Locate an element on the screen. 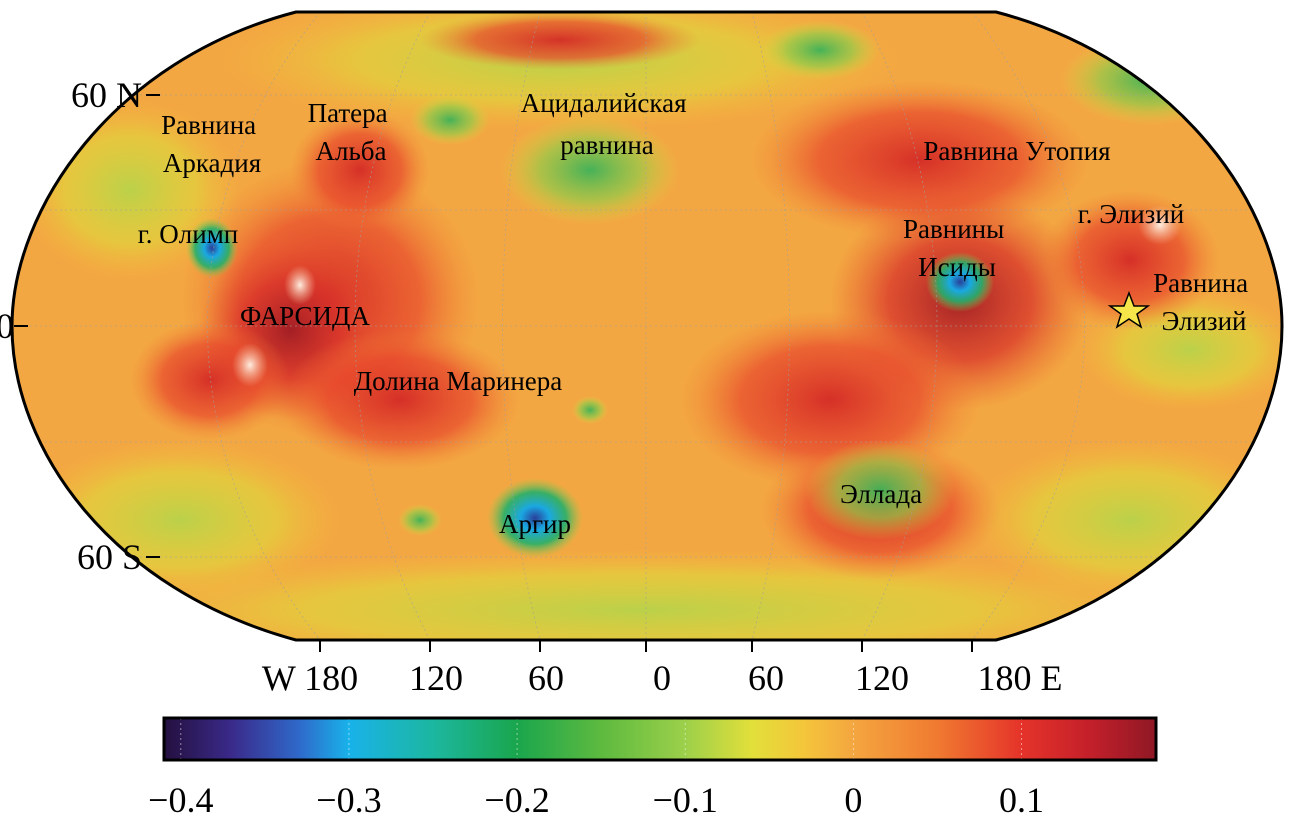 The height and width of the screenshot is (822, 1292). lon-tick-label-60e: 60 is located at coordinates (766, 678).